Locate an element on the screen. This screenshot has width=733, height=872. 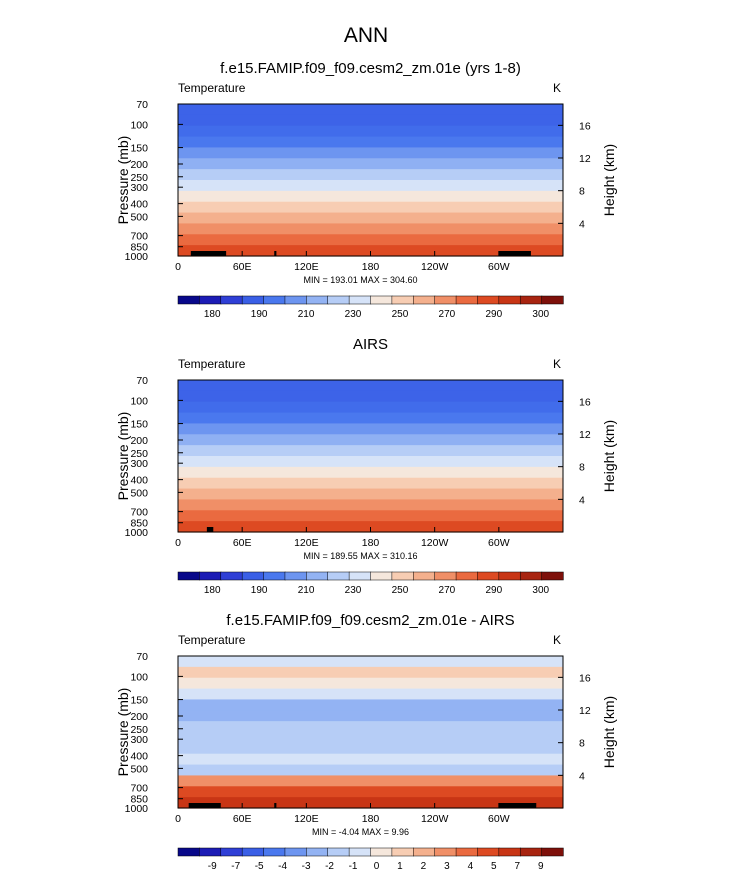
y2-axis-label: Height (km) is located at coordinates (609, 456).